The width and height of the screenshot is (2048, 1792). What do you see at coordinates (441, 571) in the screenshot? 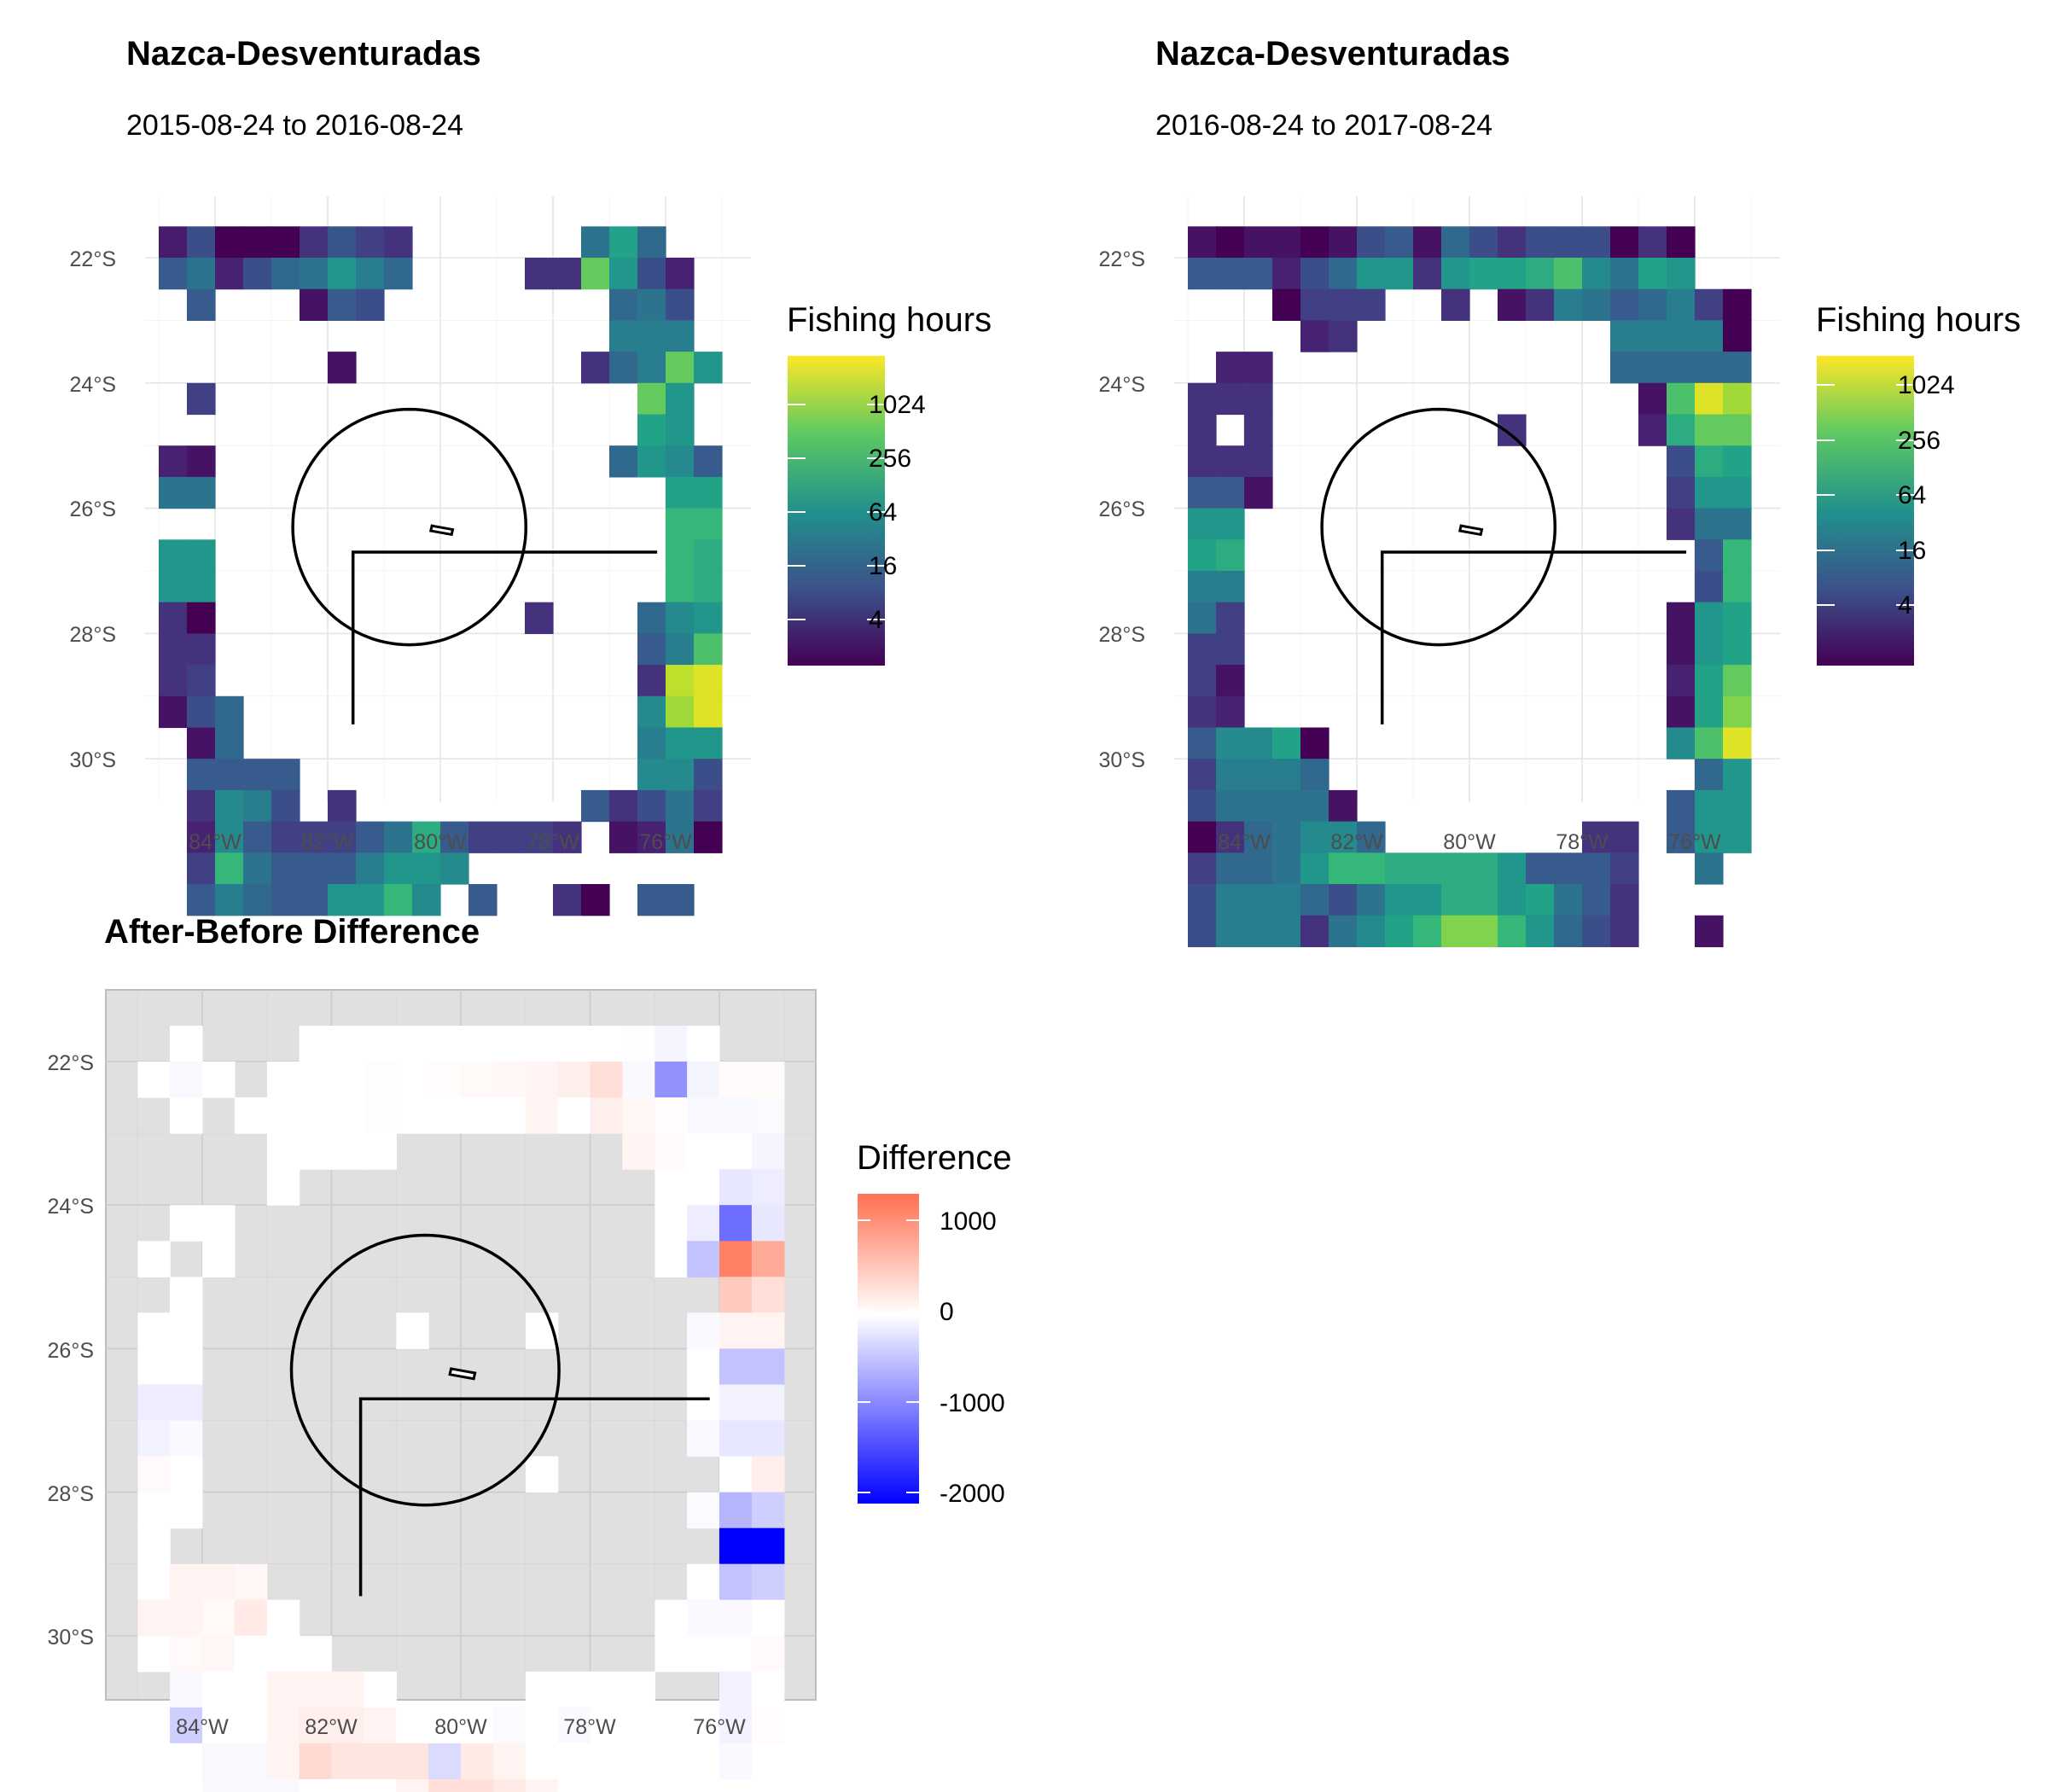
I see `panel-before-heatmap` at bounding box center [441, 571].